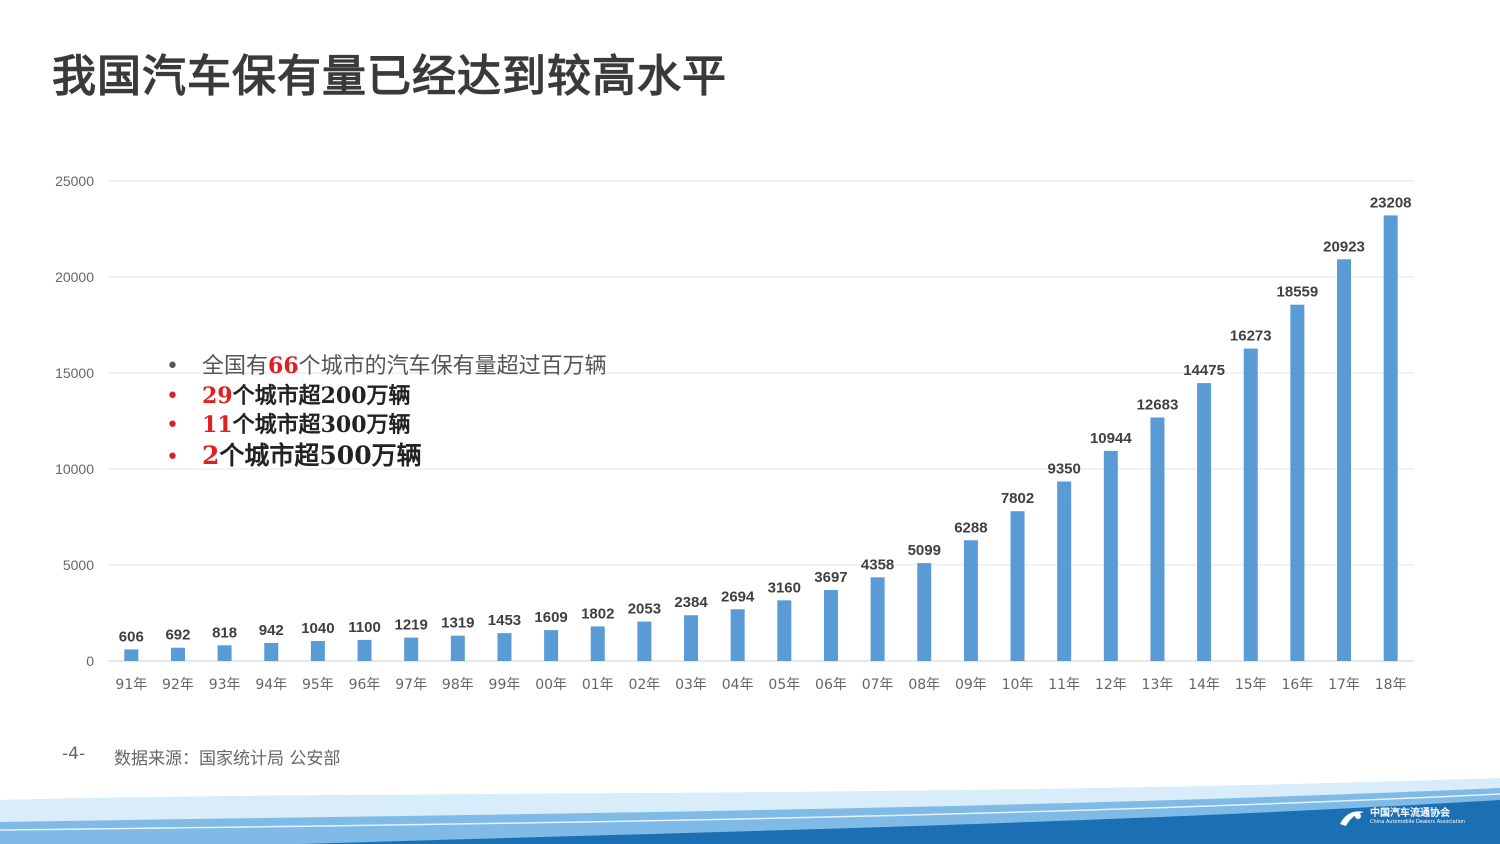 The image size is (1500, 844). I want to click on bullet-text: 个城市的汽车保有量超过百万辆, so click(452, 366).